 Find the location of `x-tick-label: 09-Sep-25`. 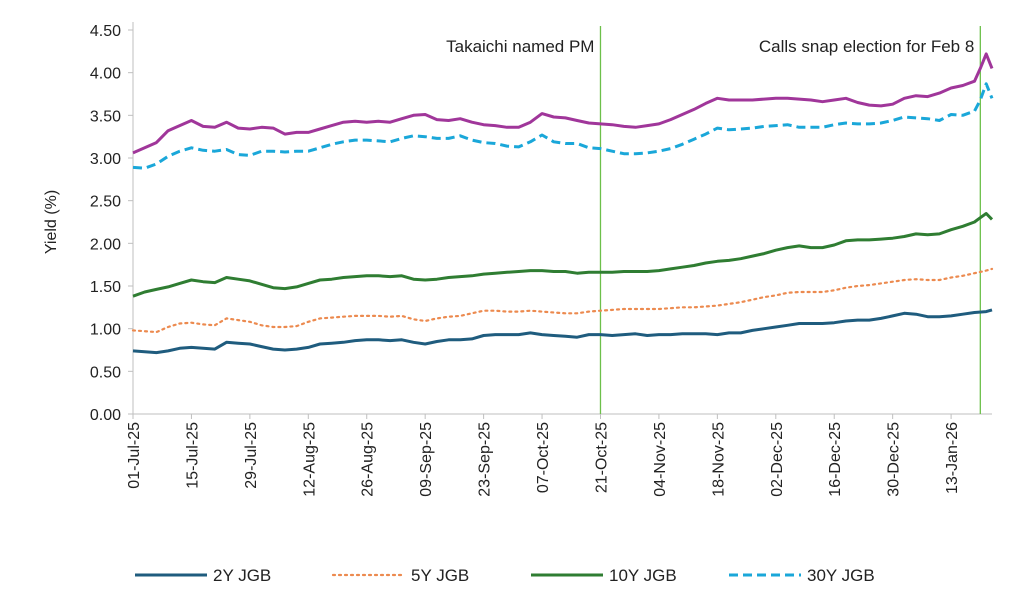

x-tick-label: 09-Sep-25 is located at coordinates (426, 459).